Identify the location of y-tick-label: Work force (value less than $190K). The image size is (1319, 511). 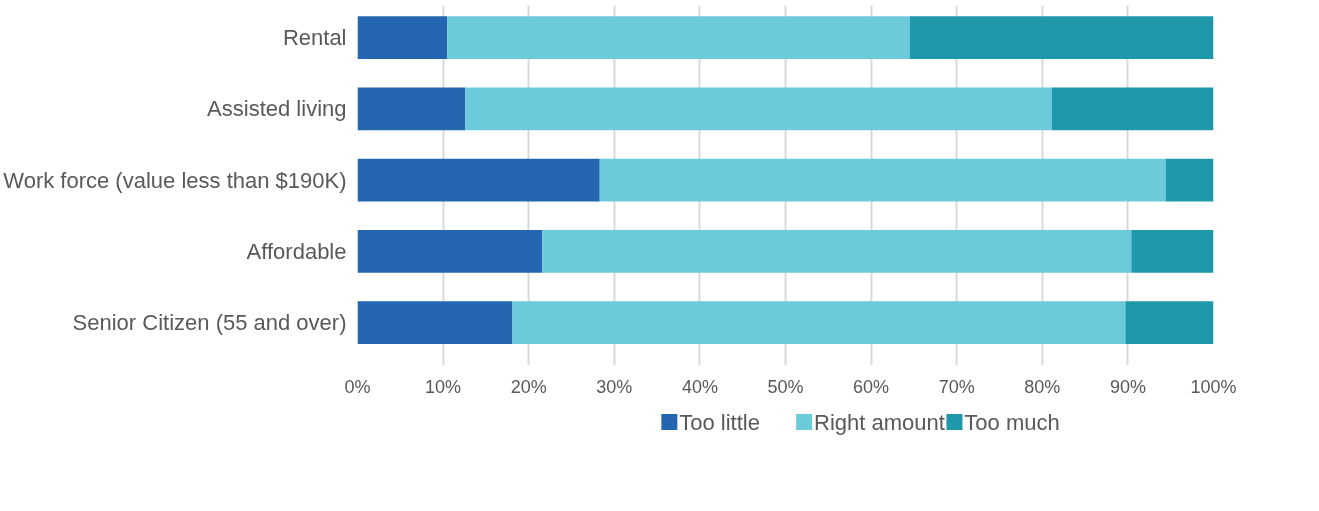
(175, 180).